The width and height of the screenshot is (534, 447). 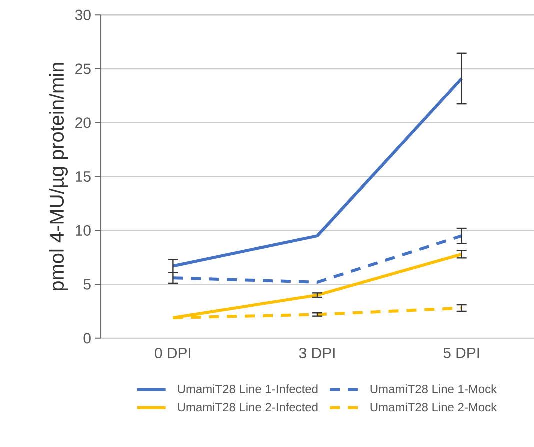 I want to click on y-tick-label: 20, so click(x=83, y=123).